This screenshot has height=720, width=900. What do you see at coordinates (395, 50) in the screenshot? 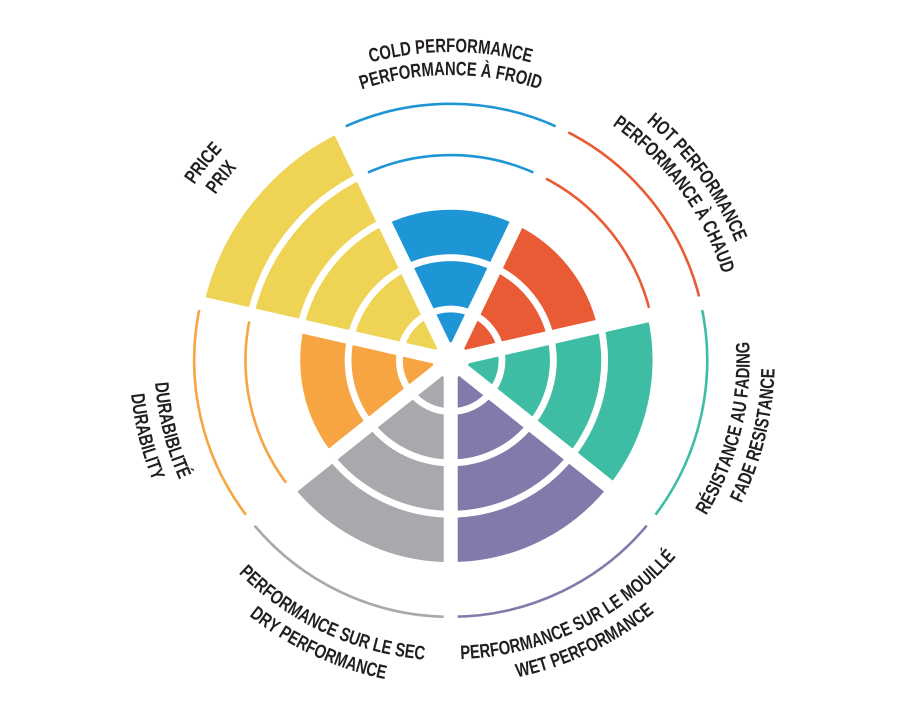
I see `svg-text: L` at bounding box center [395, 50].